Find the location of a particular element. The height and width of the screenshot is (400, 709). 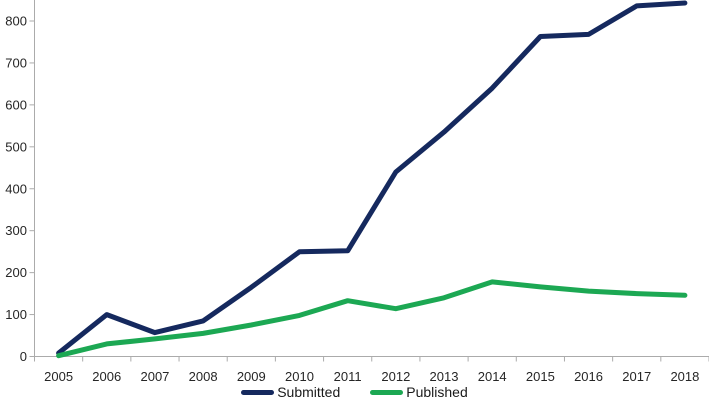

x-axis-label: 2007 is located at coordinates (154, 376).